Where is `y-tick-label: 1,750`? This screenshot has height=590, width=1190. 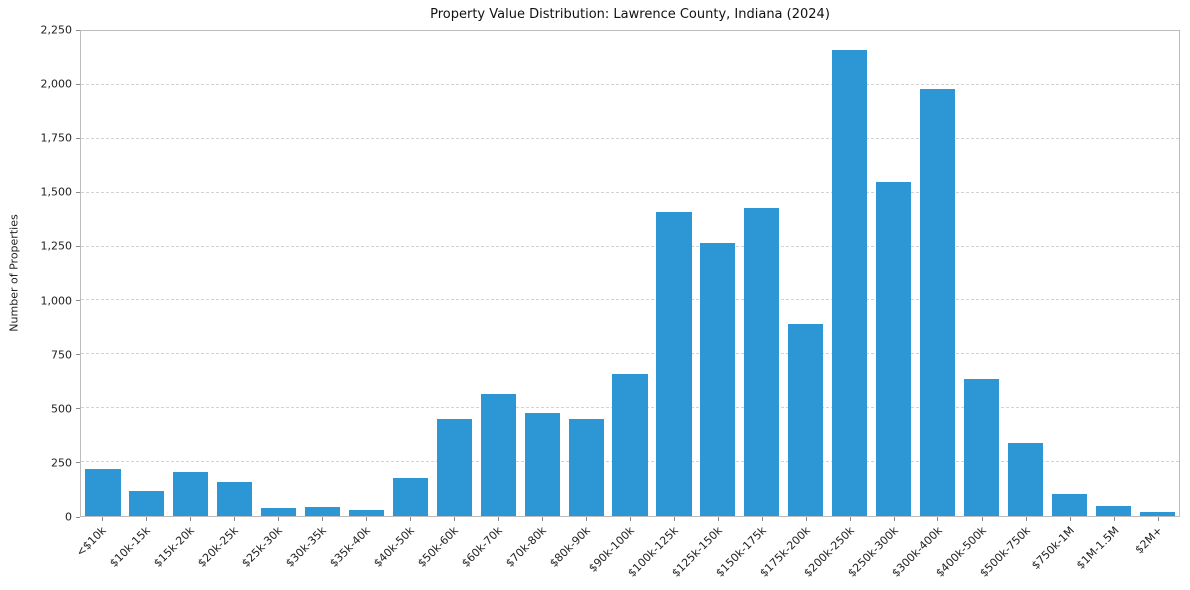
y-tick-label: 1,750 is located at coordinates (56, 138).